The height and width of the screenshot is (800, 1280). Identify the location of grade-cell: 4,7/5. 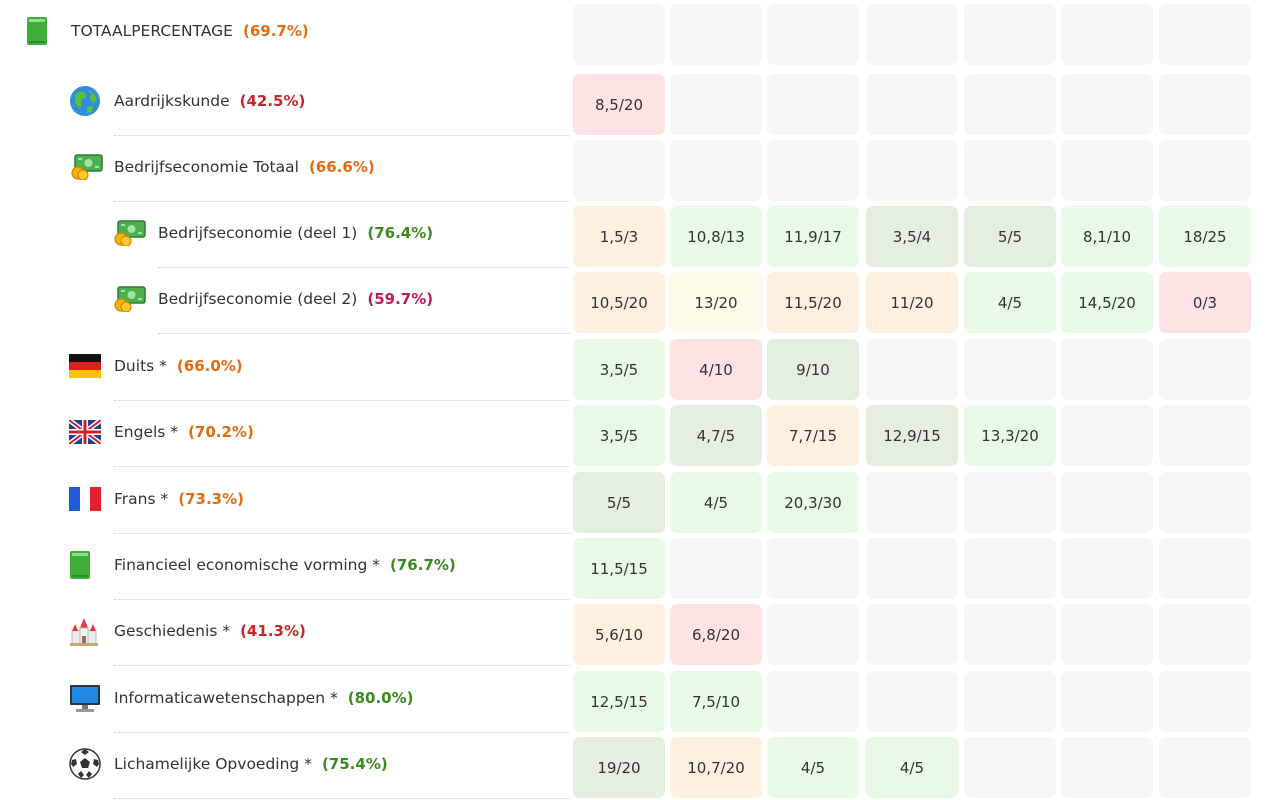
(716, 435).